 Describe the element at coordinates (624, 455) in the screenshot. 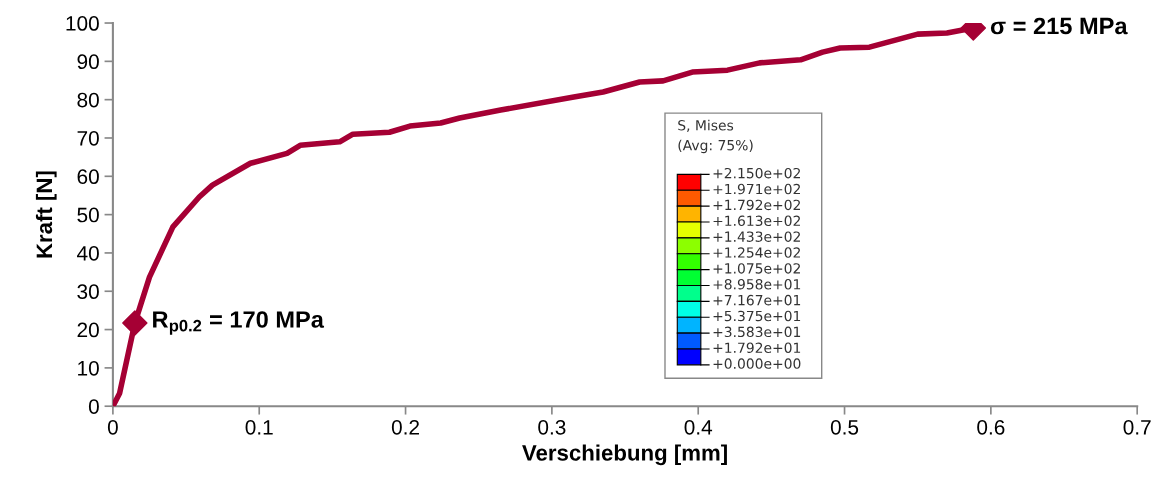

I see `x-axis-title: Verschiebung [mm]` at that location.